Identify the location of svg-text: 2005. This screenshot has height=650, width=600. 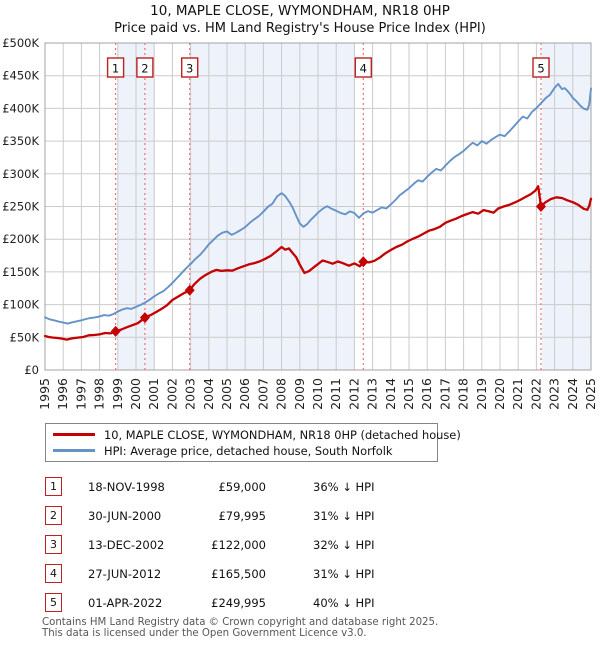
(226, 394).